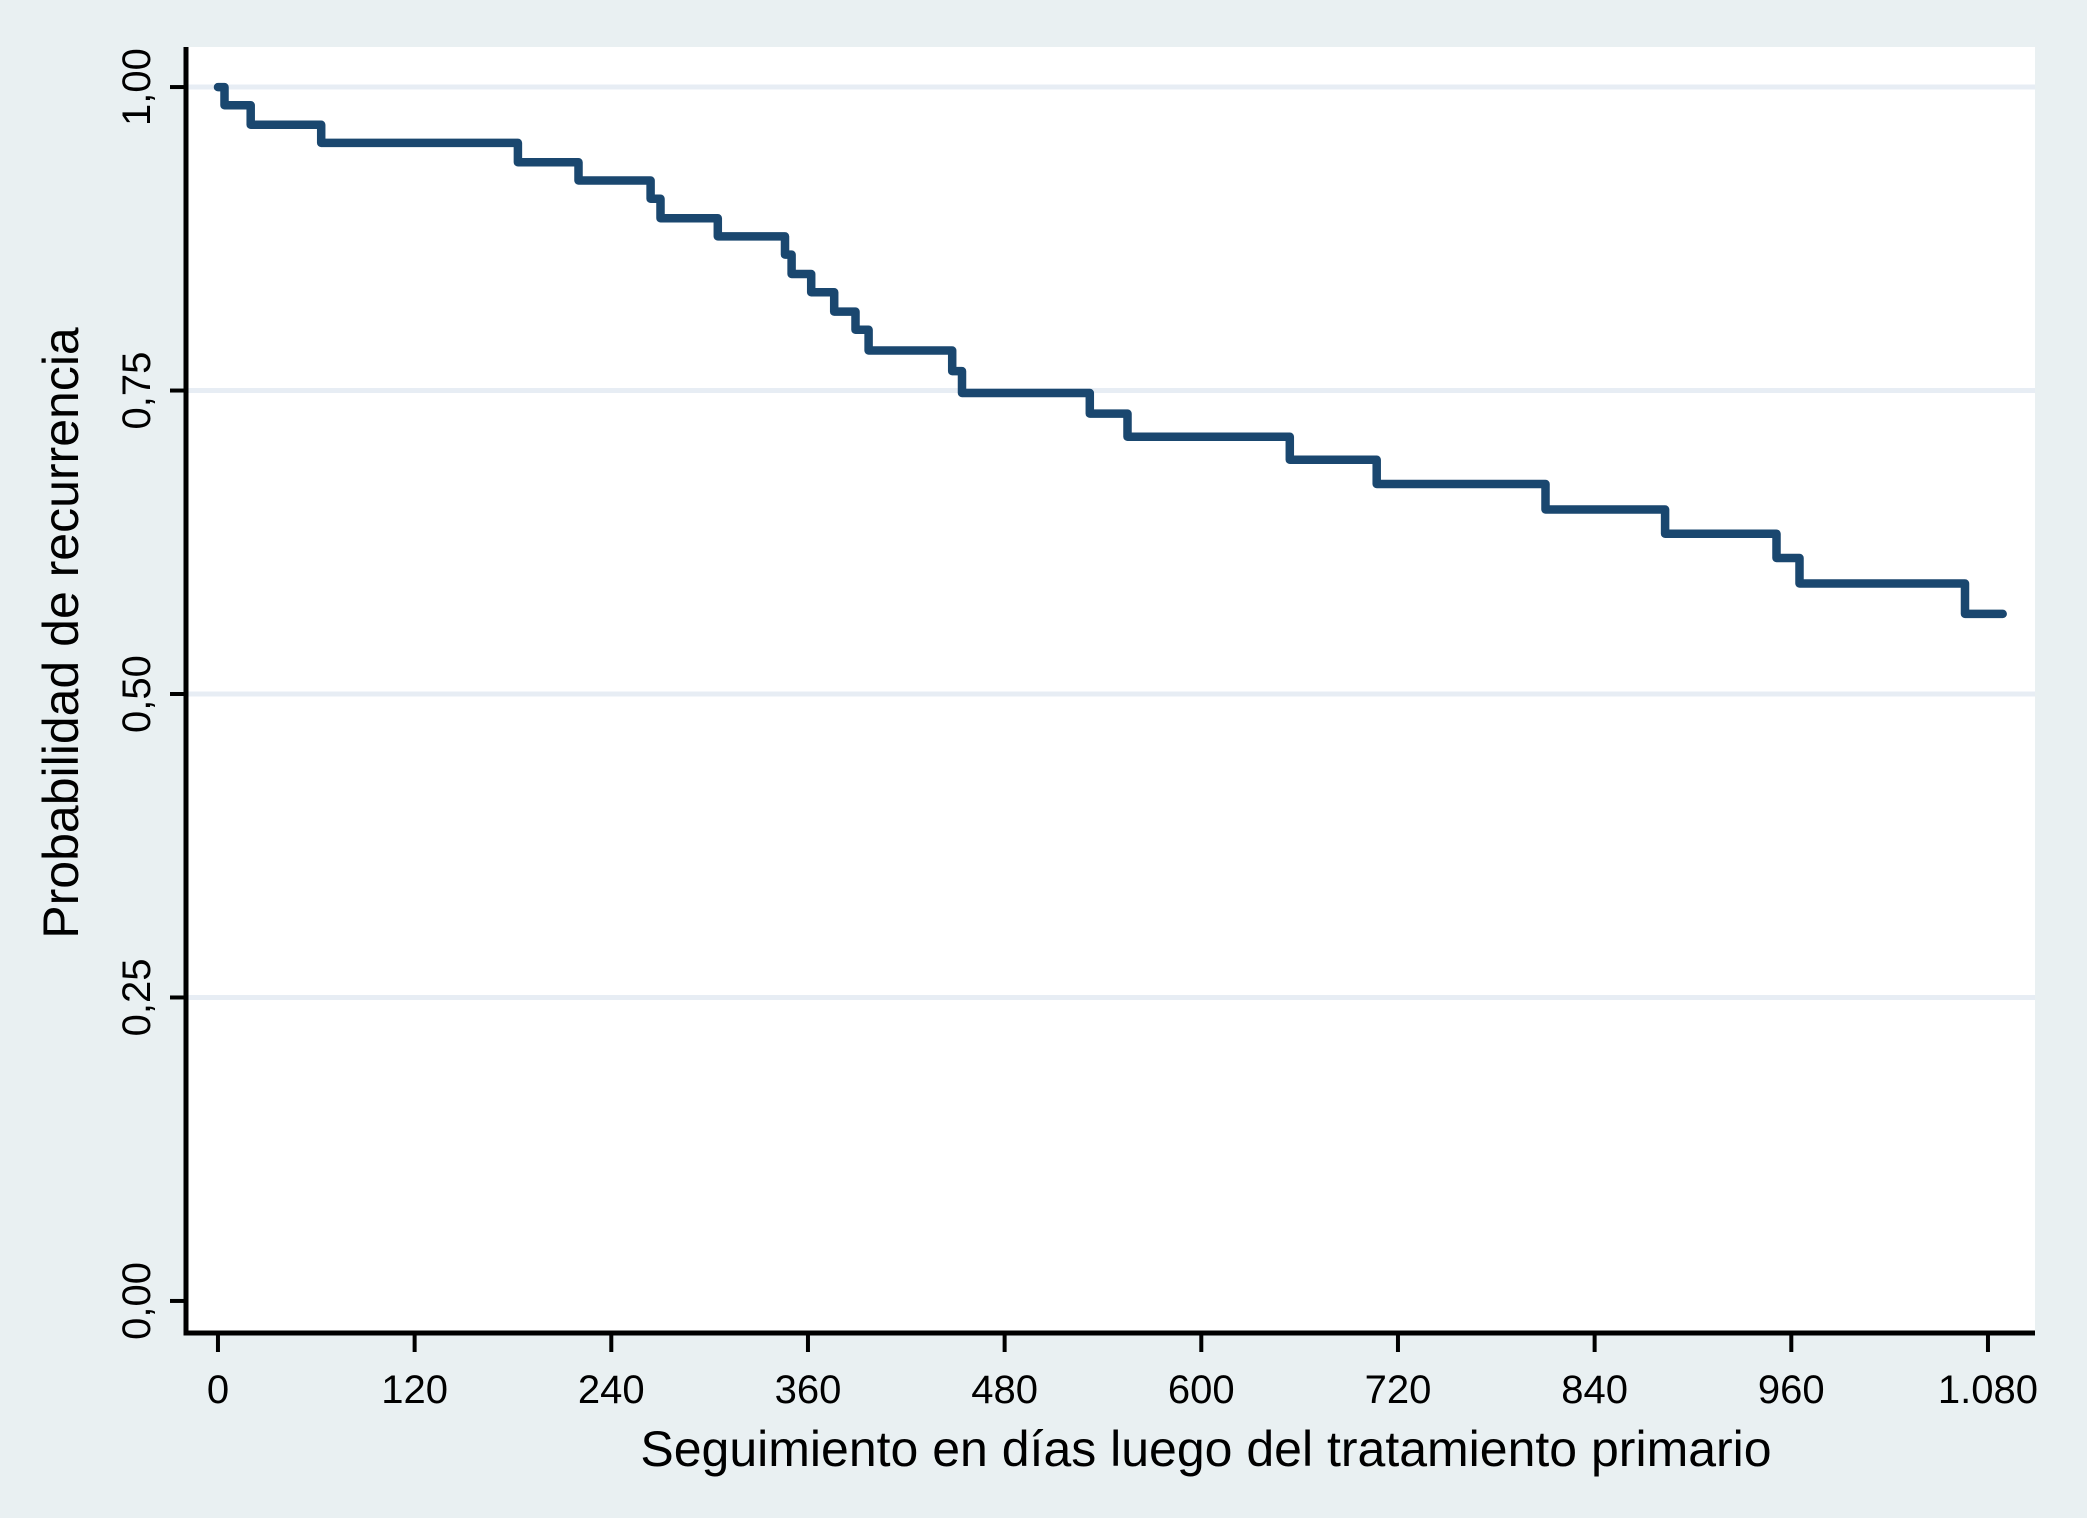 Image resolution: width=2087 pixels, height=1518 pixels. I want to click on x-tick-label-240: 240, so click(611, 1390).